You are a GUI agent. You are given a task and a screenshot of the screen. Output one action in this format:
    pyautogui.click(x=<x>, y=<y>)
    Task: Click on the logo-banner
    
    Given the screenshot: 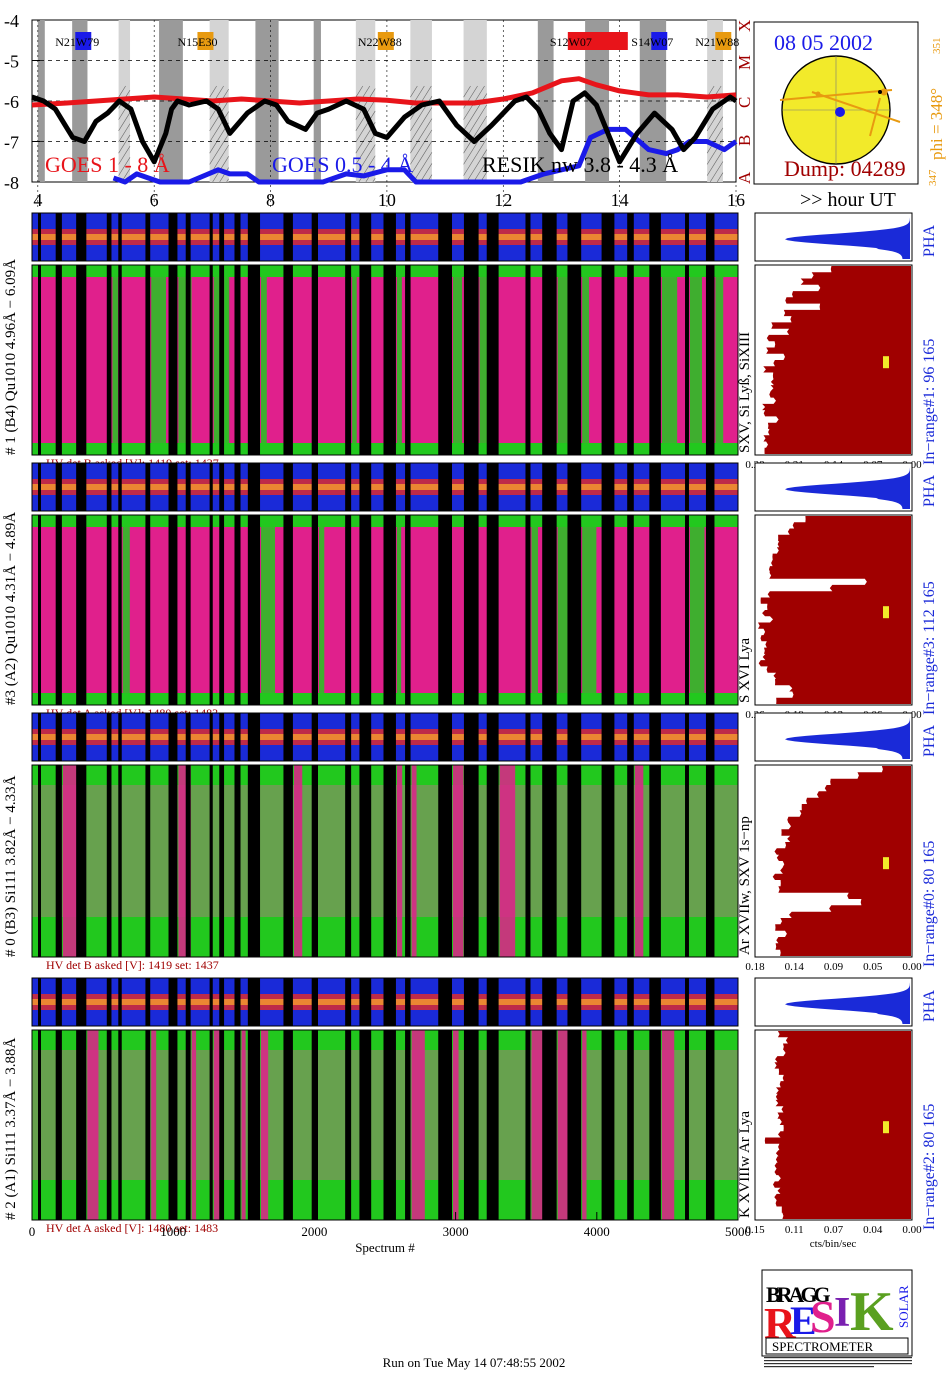 What is the action you would take?
    pyautogui.click(x=837, y=1346)
    